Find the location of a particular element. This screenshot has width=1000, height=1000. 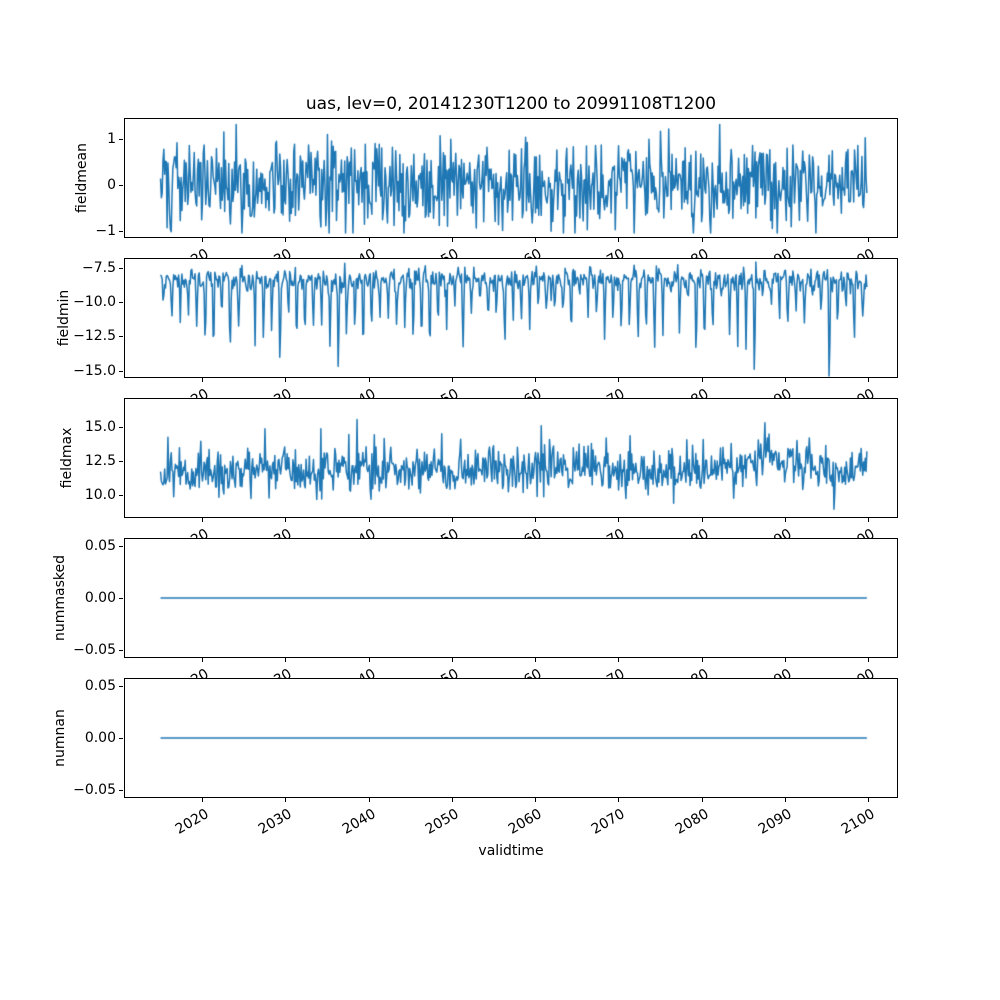

y-axis-label-fieldmin: fieldmin is located at coordinates (64, 318).